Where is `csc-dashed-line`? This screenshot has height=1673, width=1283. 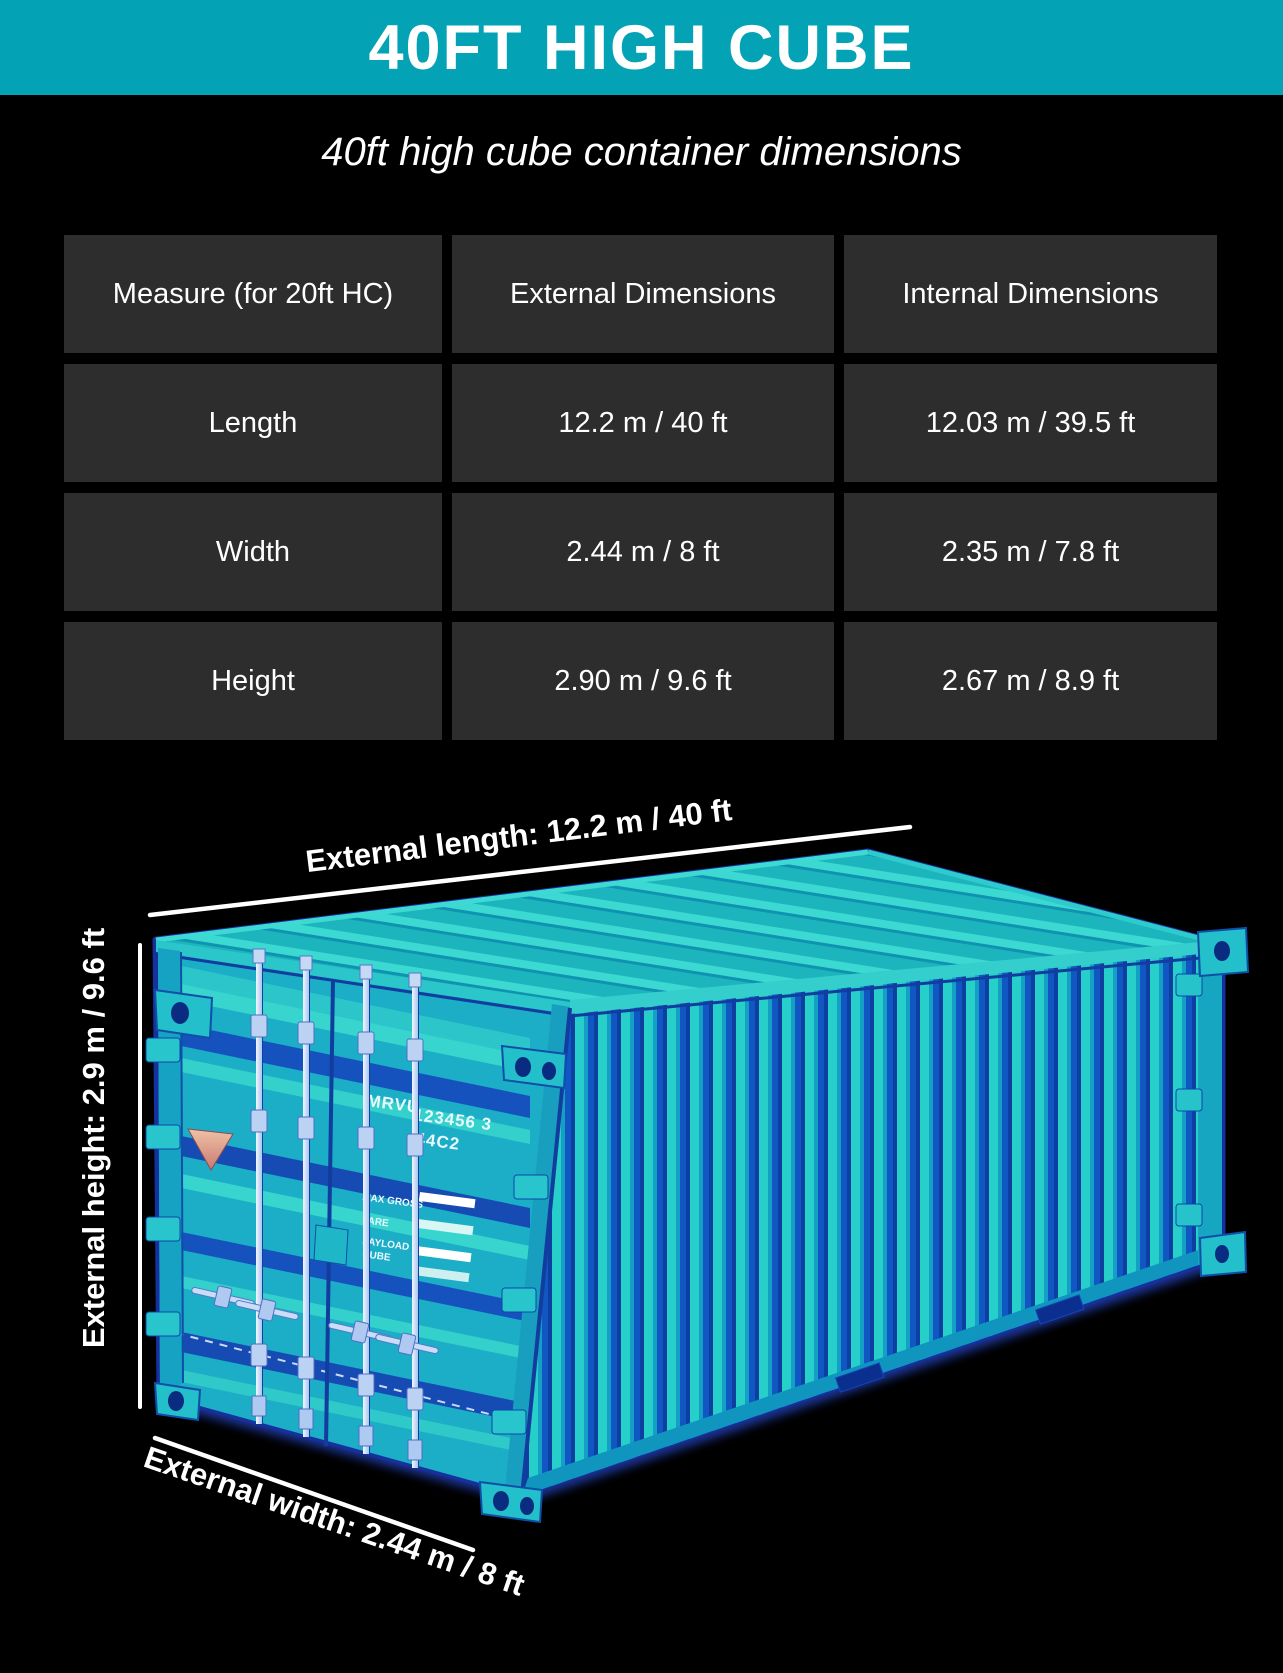 csc-dashed-line is located at coordinates (344, 1376).